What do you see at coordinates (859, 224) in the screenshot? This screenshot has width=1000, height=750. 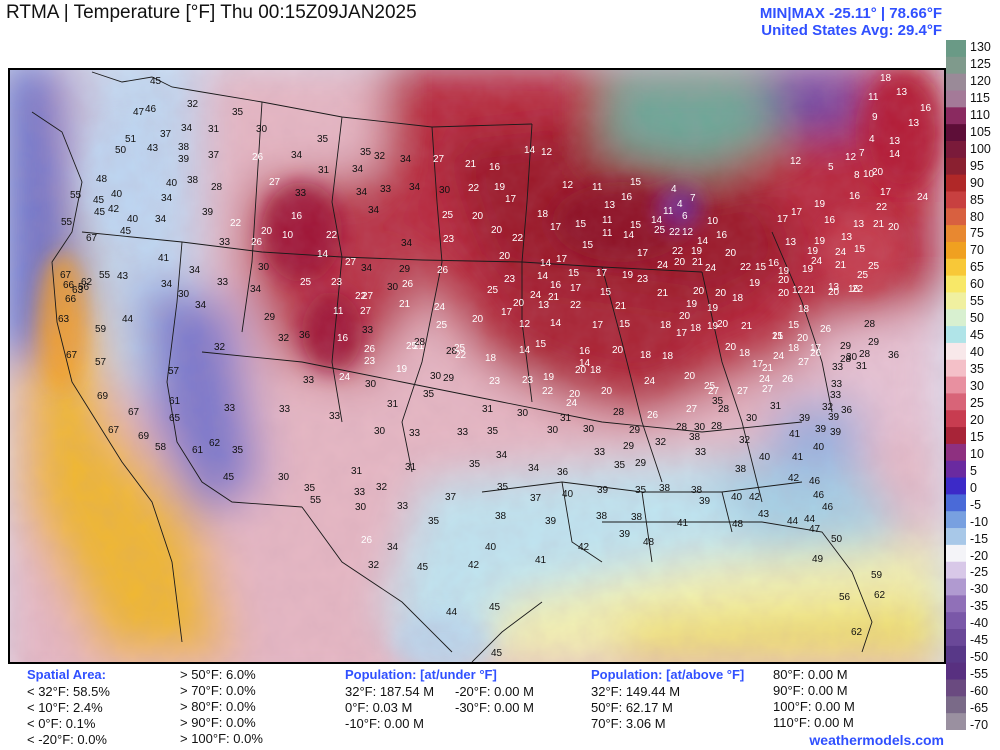 I see `temperature-label: 13` at bounding box center [859, 224].